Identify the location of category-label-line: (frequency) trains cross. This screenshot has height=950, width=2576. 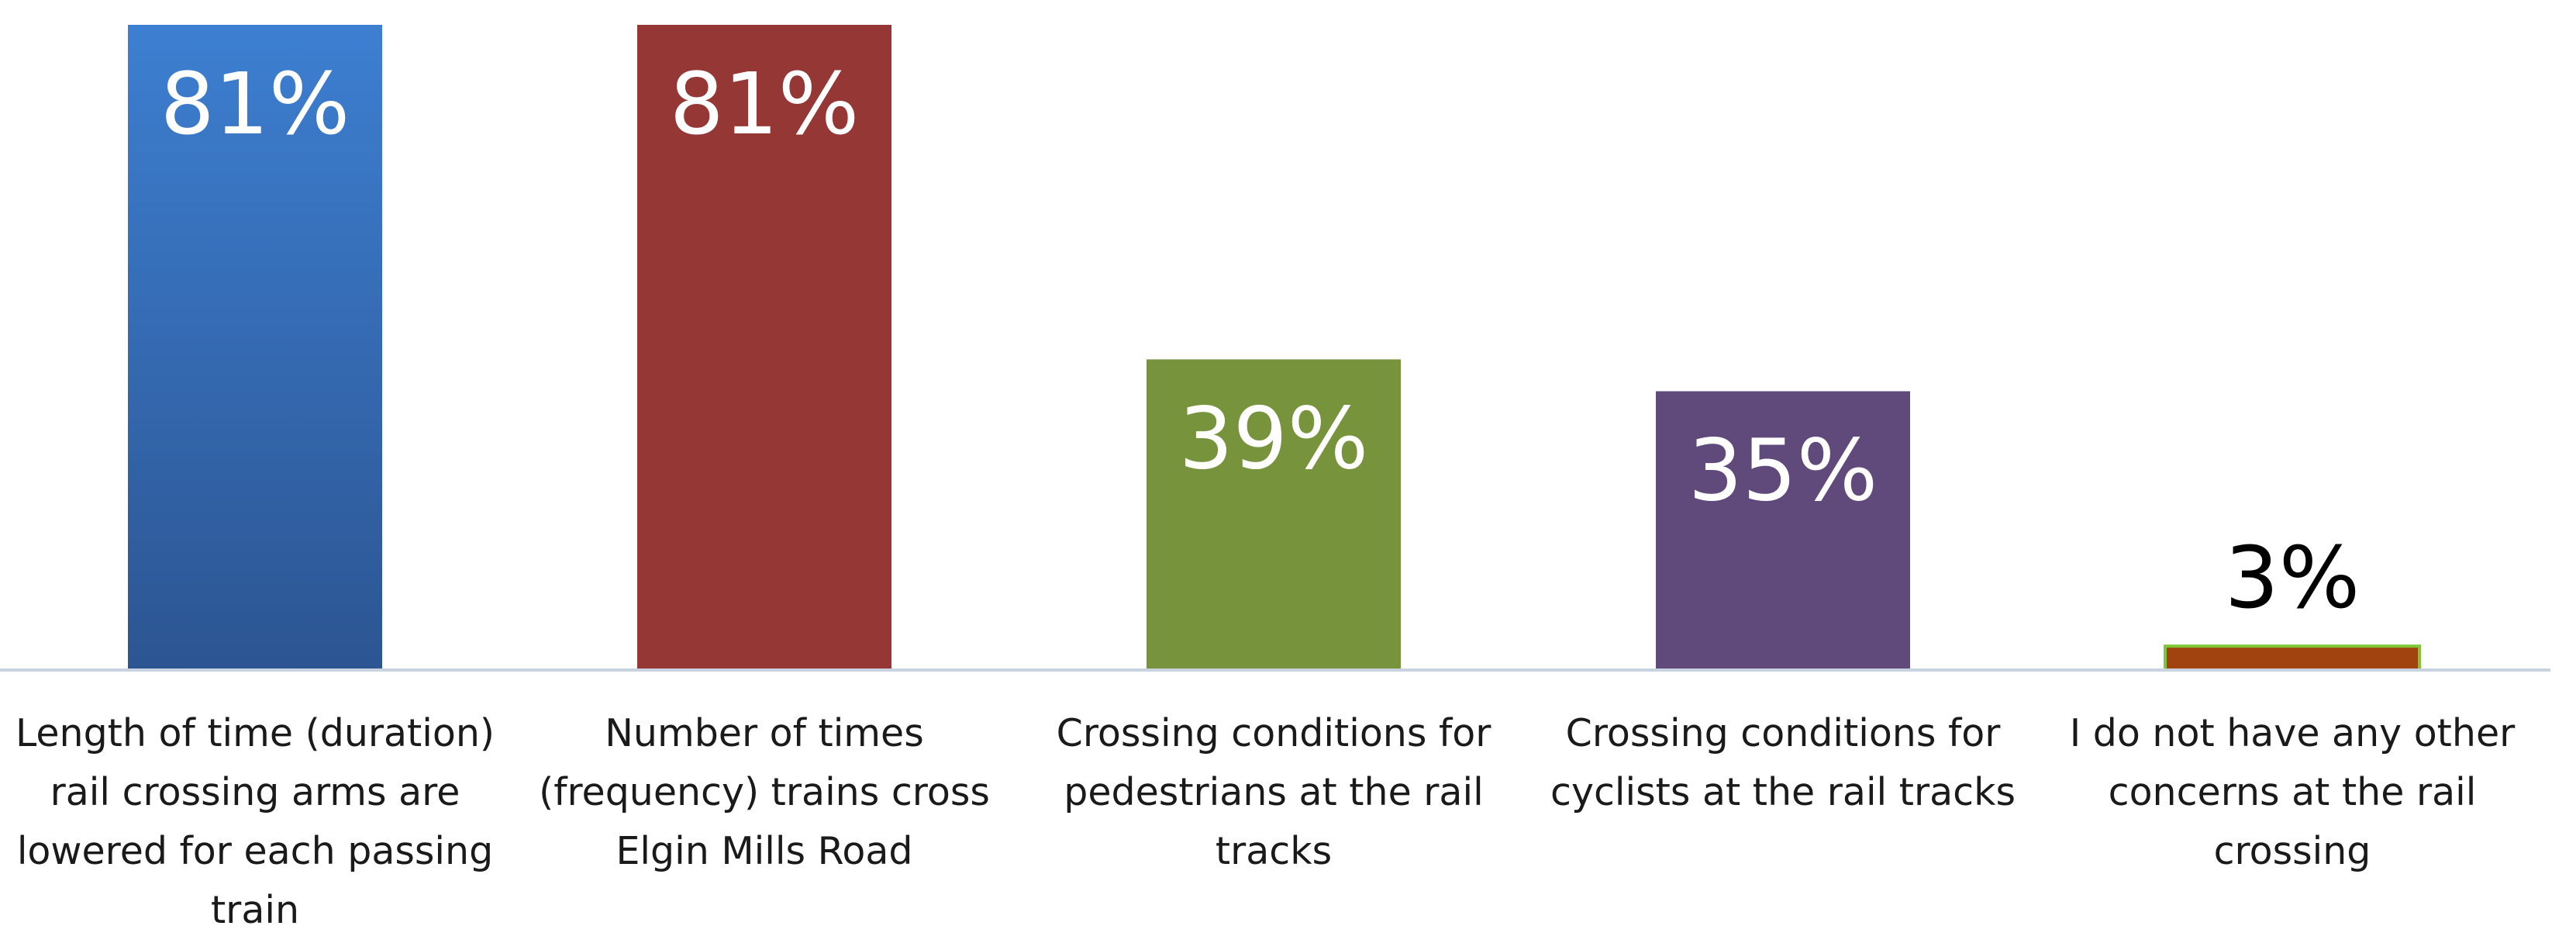
(764, 792).